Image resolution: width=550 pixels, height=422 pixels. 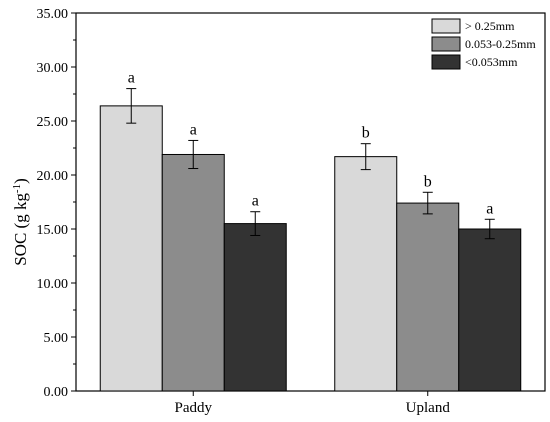 I want to click on y-tick-label: 0.00, so click(x=56, y=392).